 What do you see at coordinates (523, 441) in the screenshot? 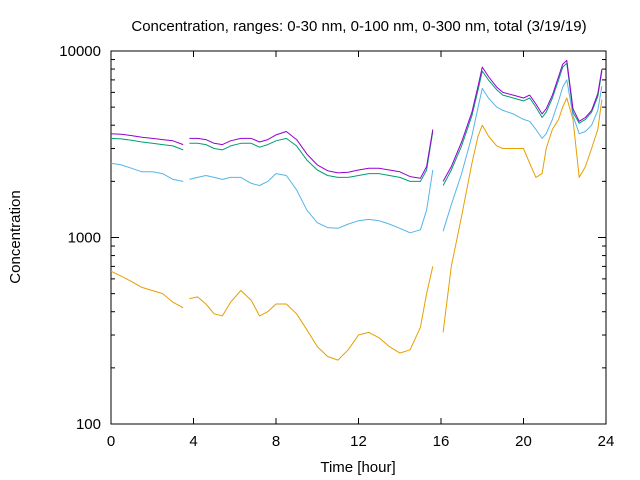
I see `x-tick-label: 20` at bounding box center [523, 441].